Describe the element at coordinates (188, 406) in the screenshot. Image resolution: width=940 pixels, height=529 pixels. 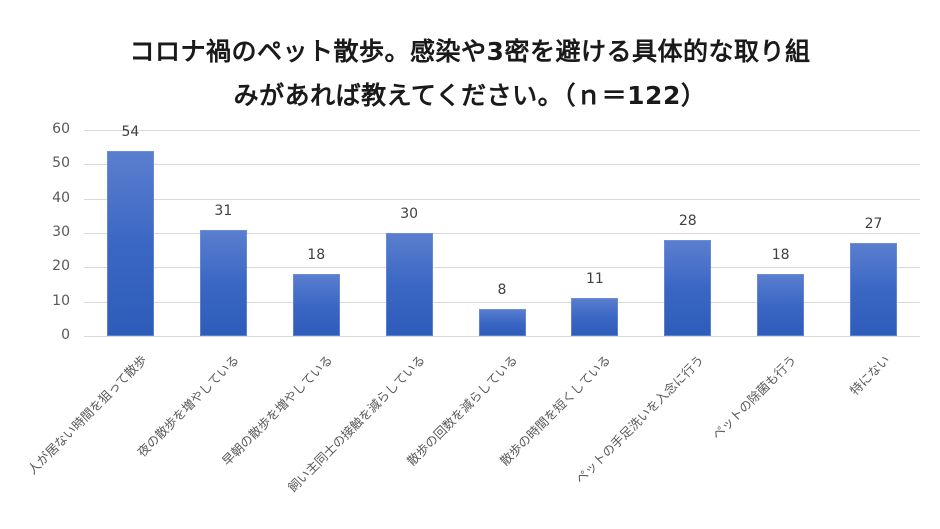
I see `x-category-label: 夜の散歩を増やしている` at that location.